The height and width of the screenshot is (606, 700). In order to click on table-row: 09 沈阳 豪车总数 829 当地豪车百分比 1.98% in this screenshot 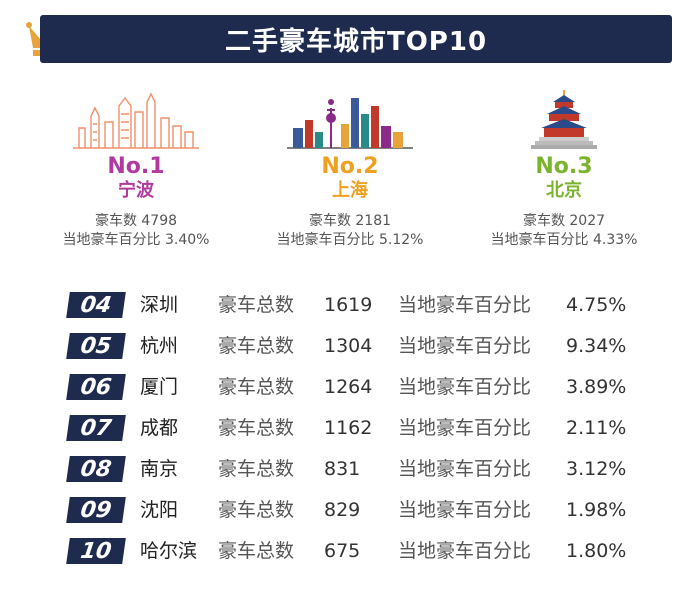, I will do `click(357, 509)`.